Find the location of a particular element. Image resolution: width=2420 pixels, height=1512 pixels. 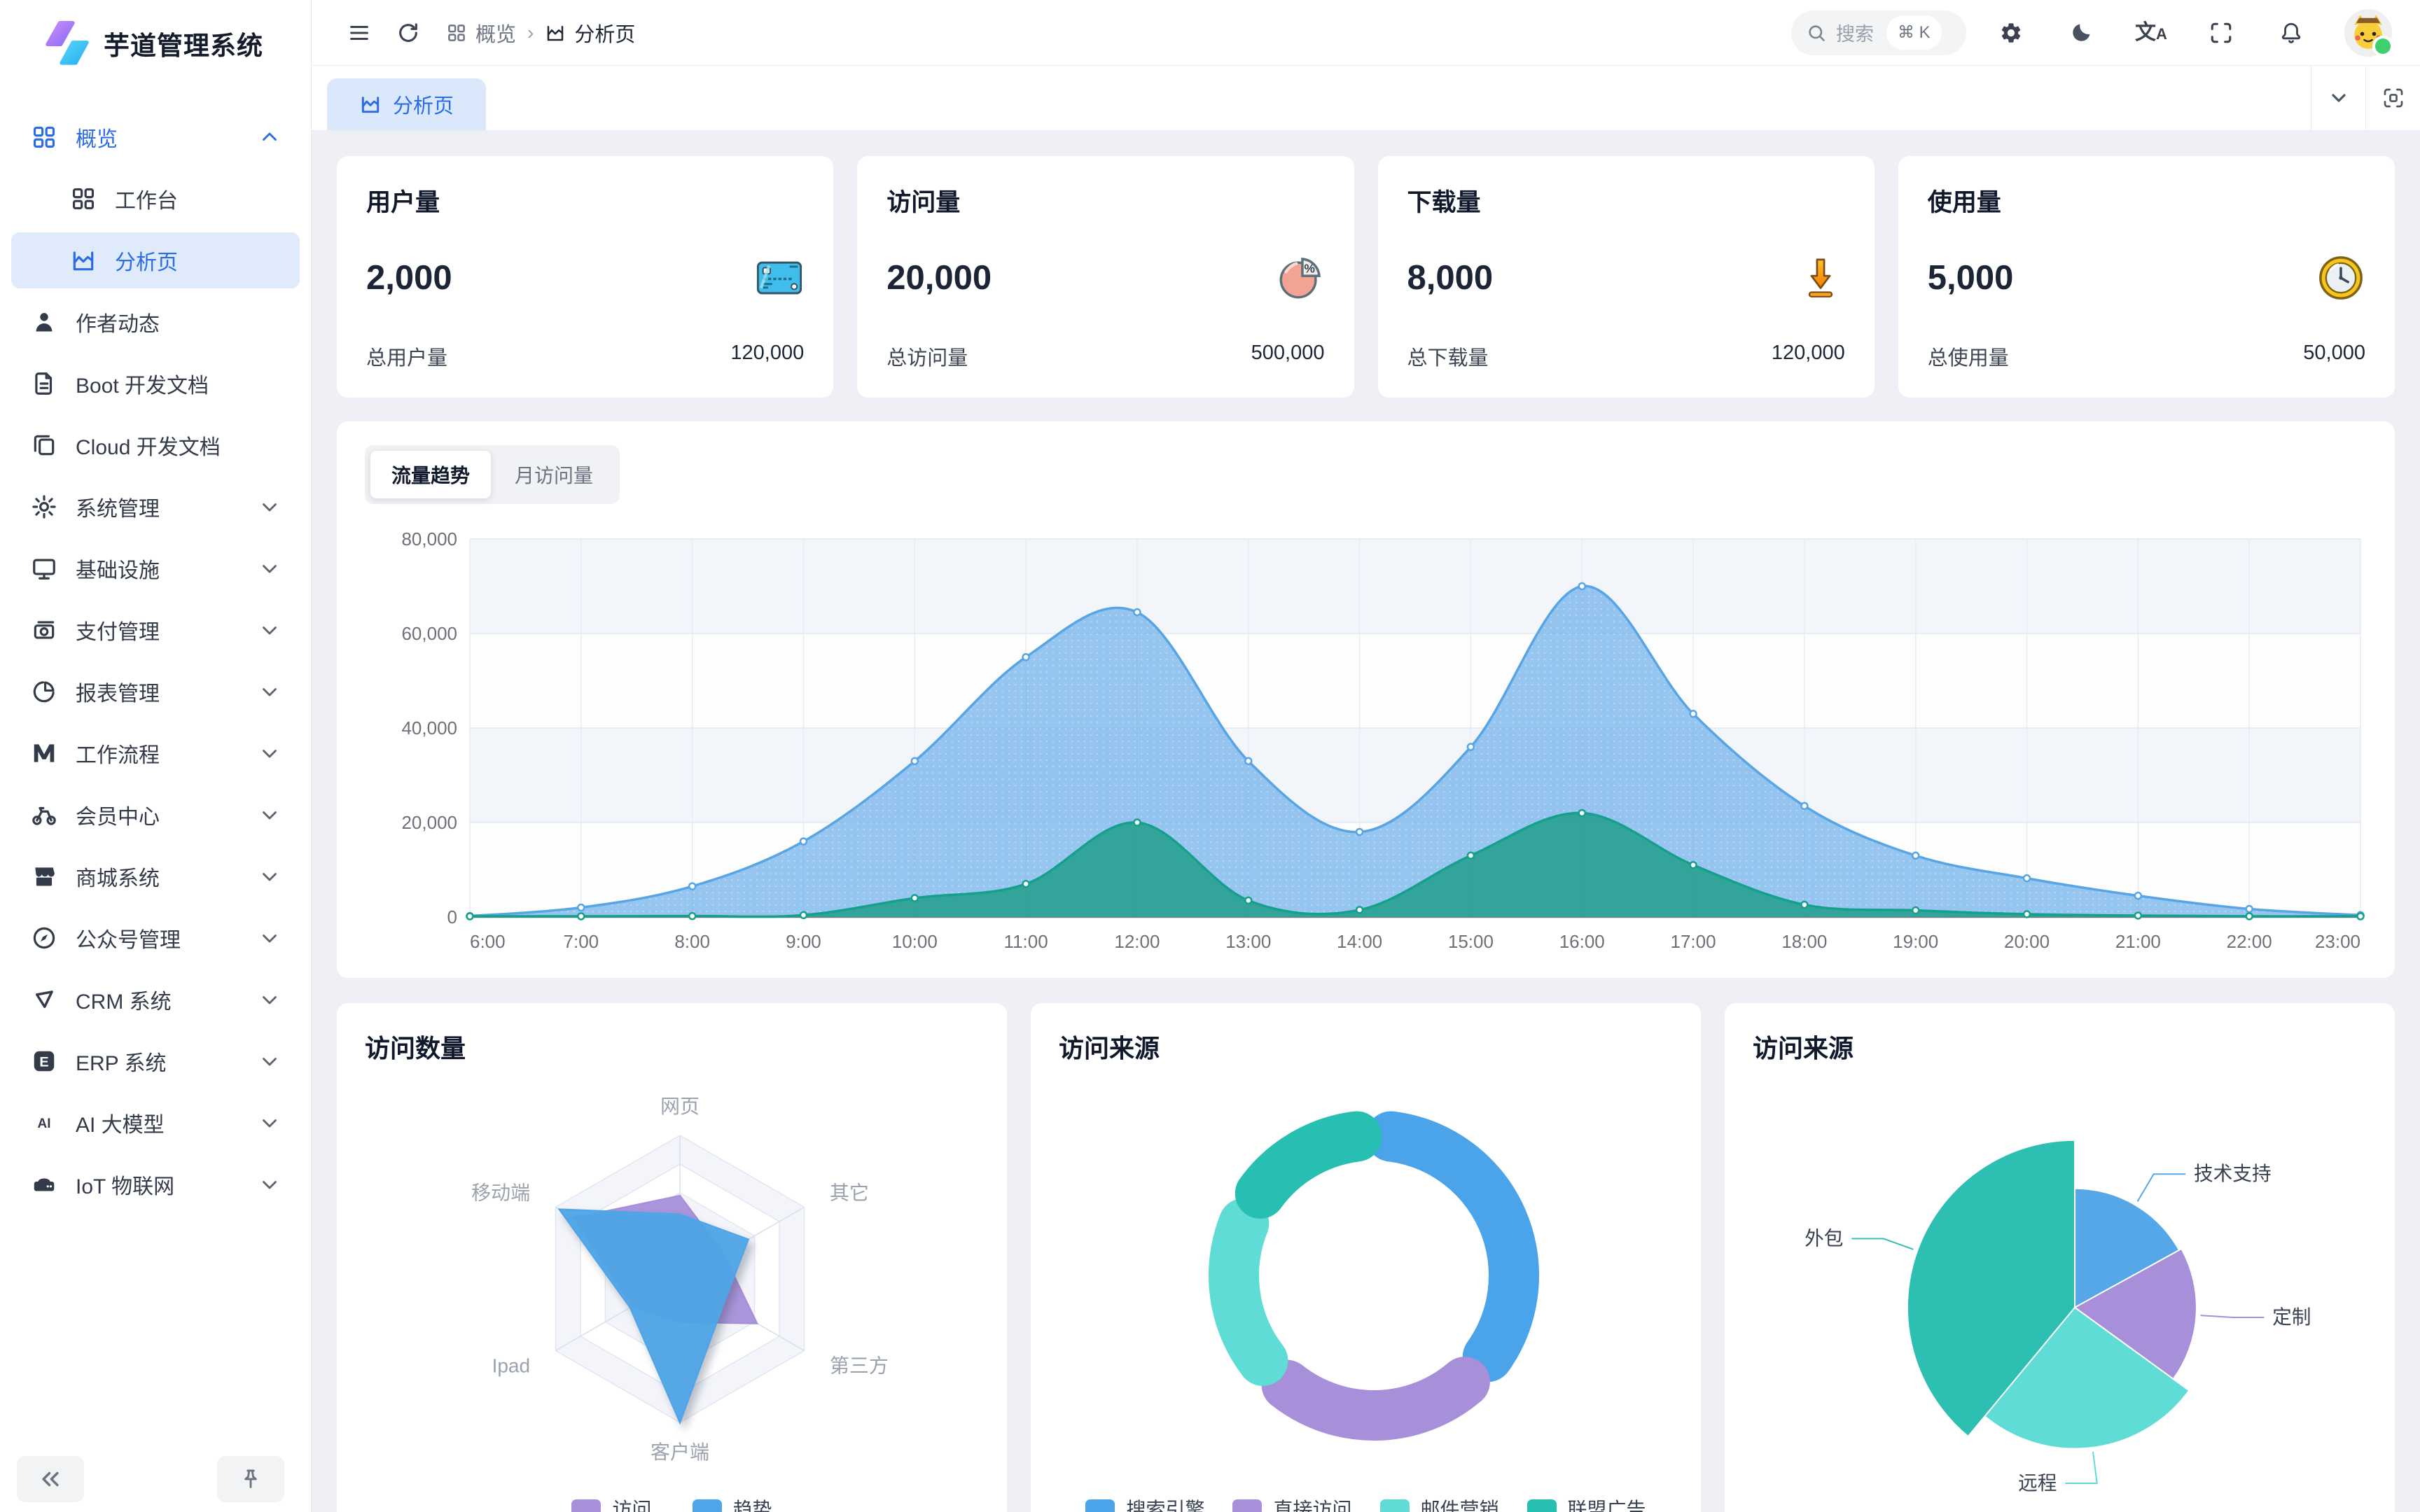

sidebar-collapse-button is located at coordinates (50, 1479).